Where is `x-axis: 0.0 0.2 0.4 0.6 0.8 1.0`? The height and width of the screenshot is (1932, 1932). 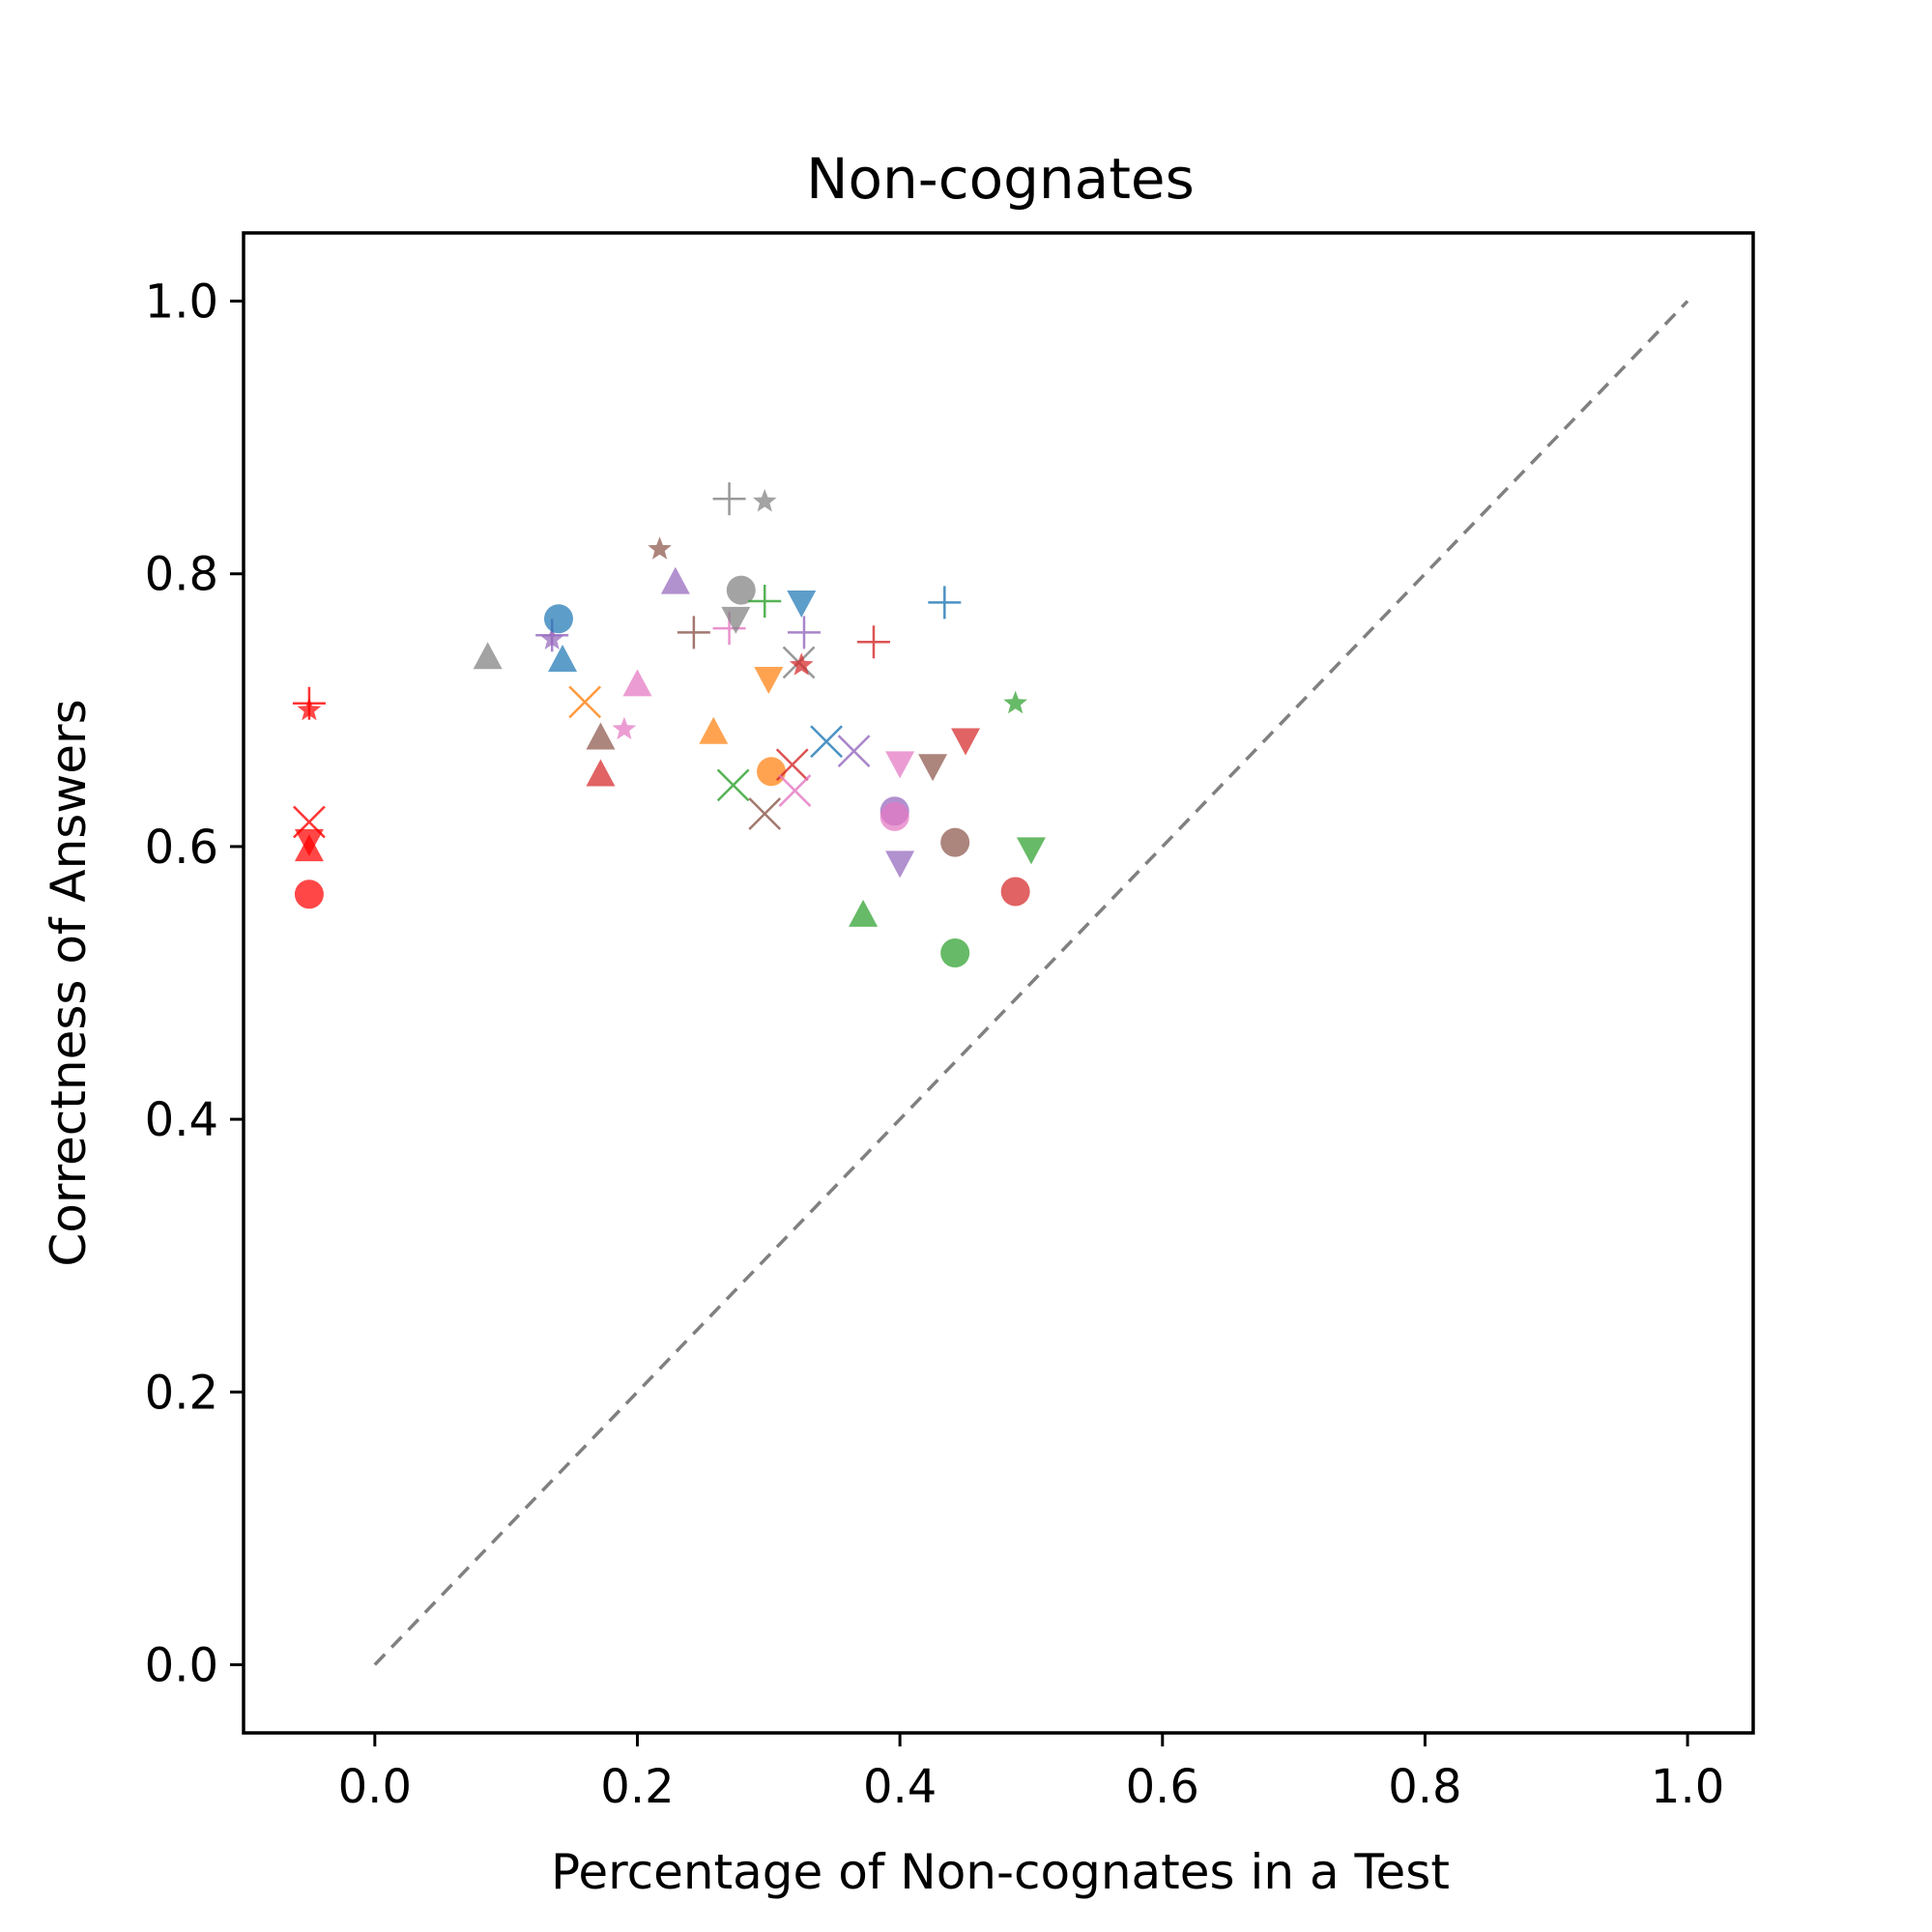
x-axis: 0.0 0.2 0.4 0.6 0.8 1.0 is located at coordinates (1031, 1773).